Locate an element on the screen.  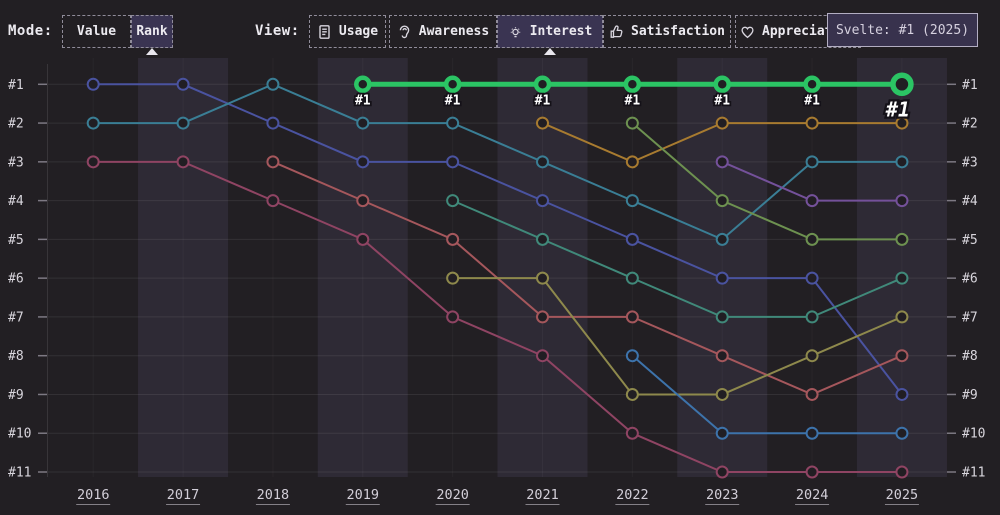
data-point-line-indigo-2025 is located at coordinates (902, 394).